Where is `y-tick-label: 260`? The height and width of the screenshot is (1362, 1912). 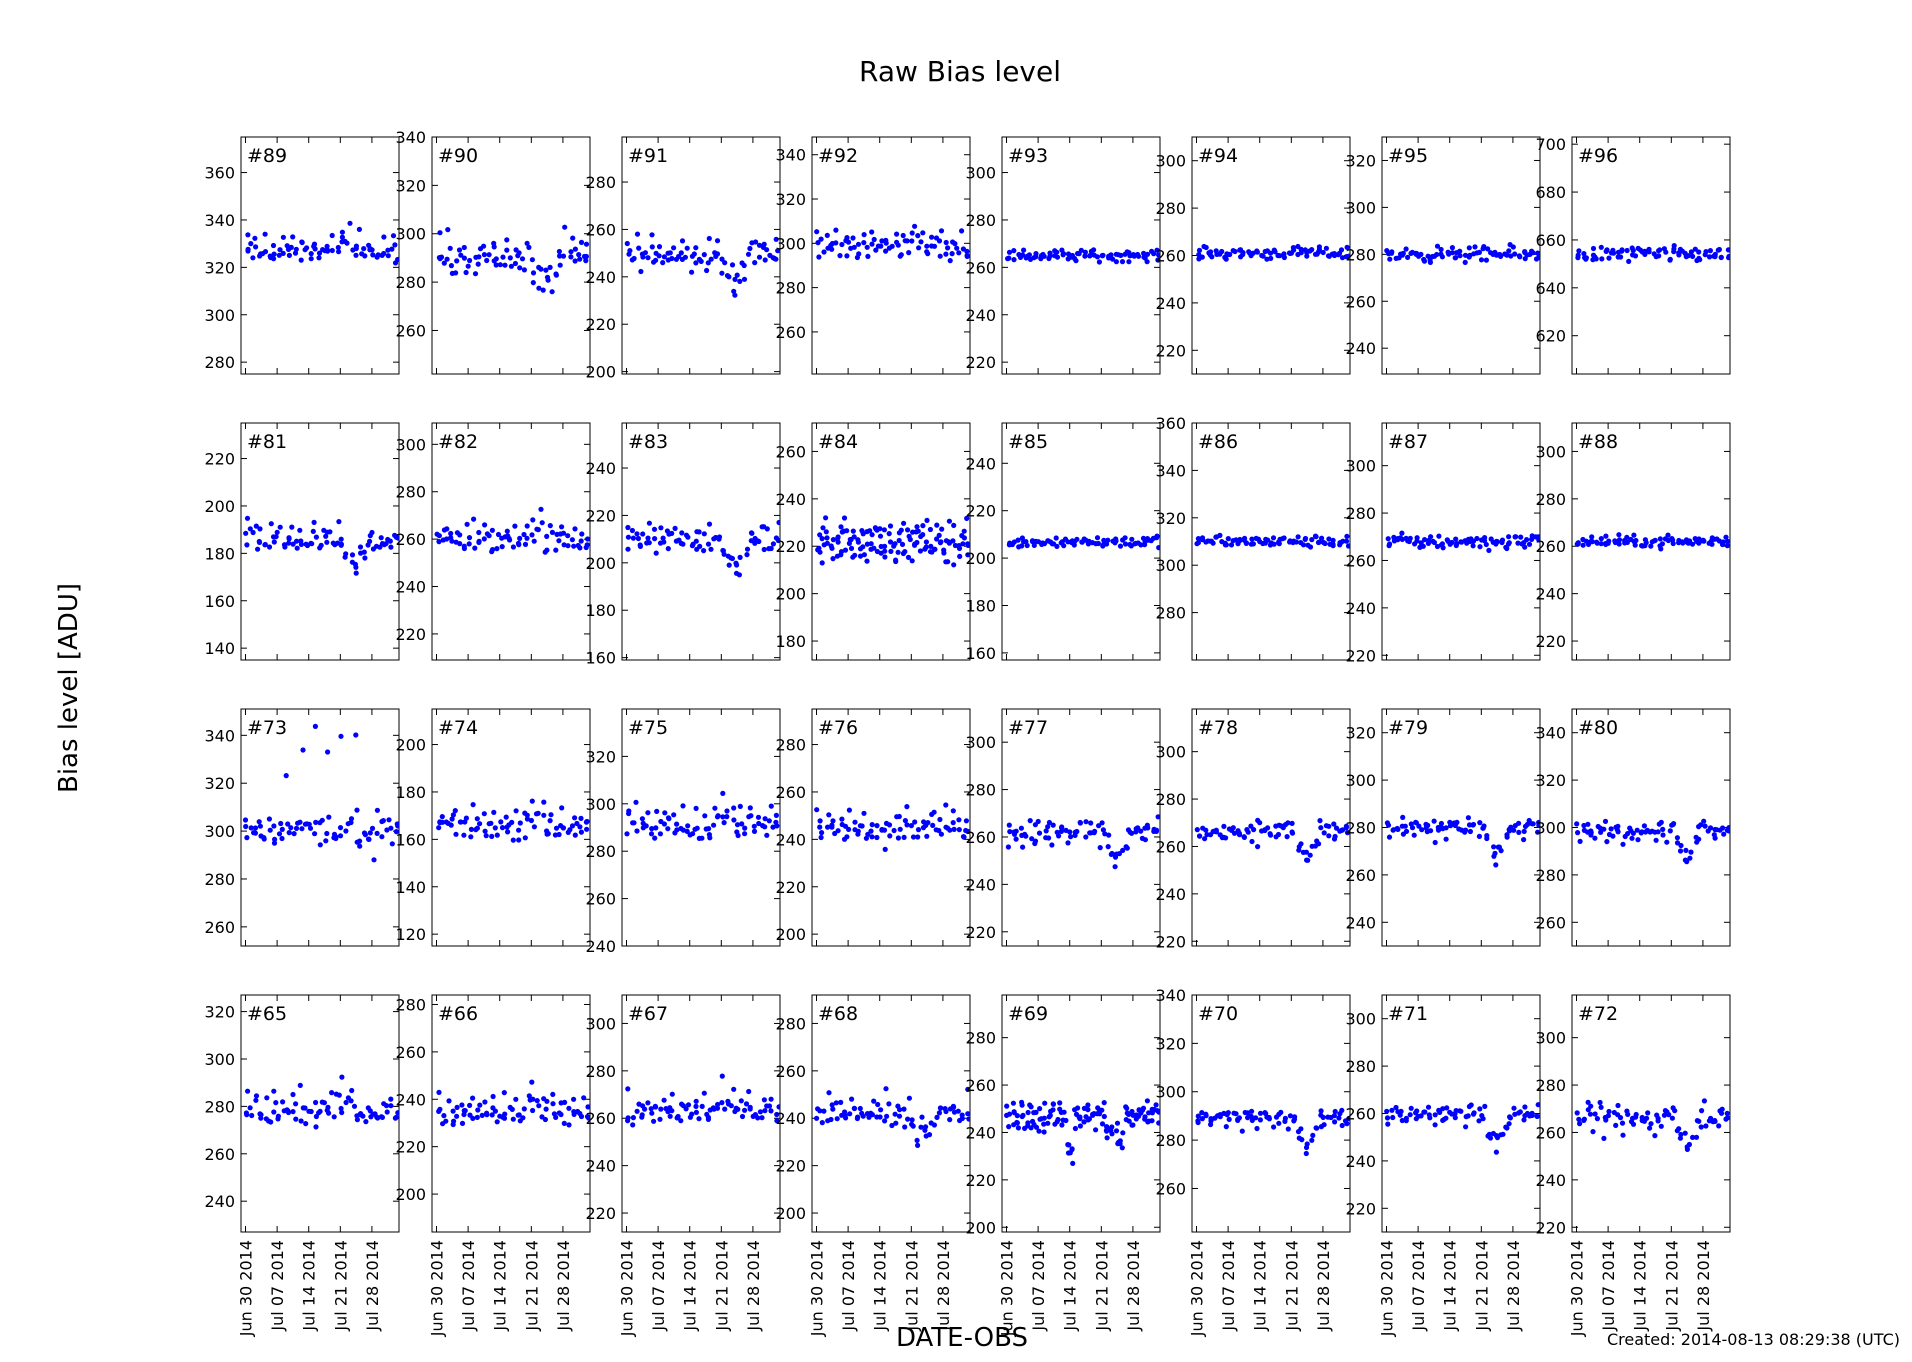 y-tick-label: 260 is located at coordinates (410, 539).